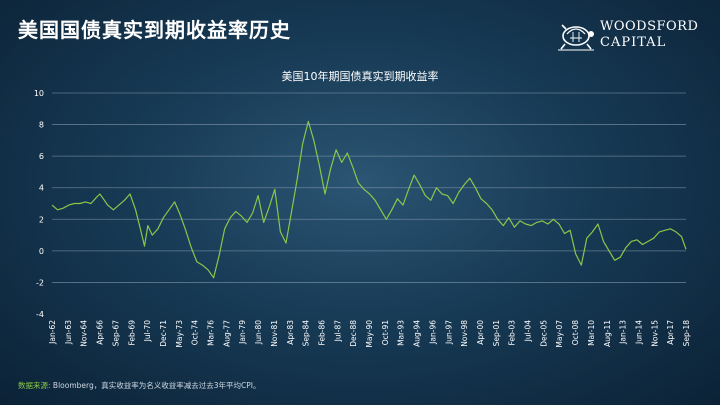 The width and height of the screenshot is (720, 405). Describe the element at coordinates (654, 333) in the screenshot. I see `x-tick-label: Nov-15` at that location.